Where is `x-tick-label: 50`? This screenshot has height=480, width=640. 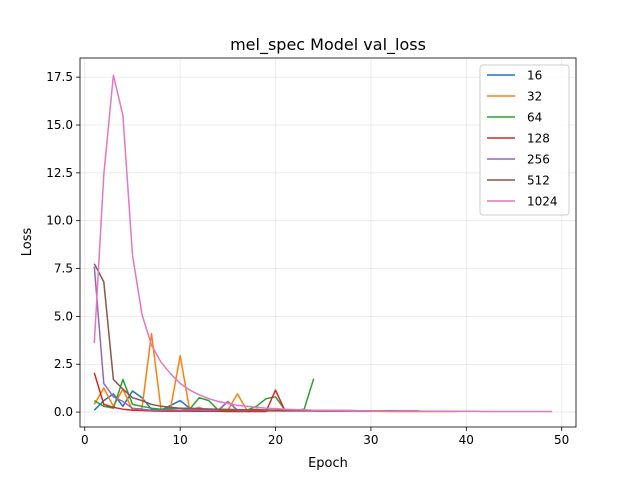 x-tick-label: 50 is located at coordinates (561, 440).